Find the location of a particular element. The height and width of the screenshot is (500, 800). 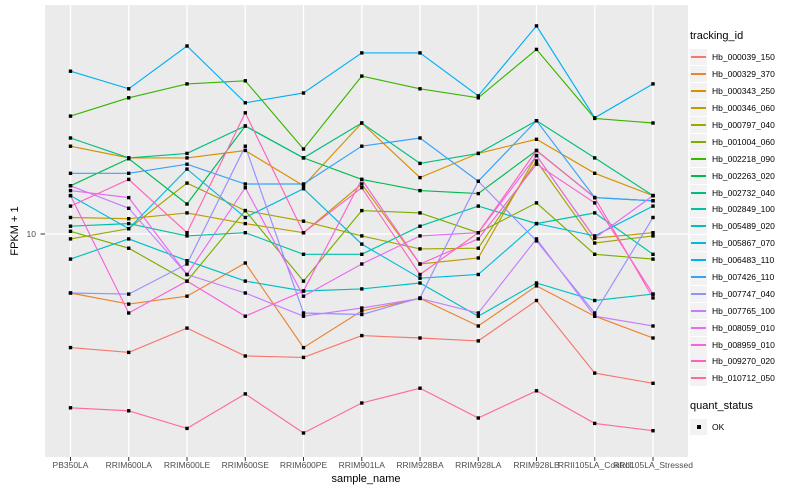

y-tick-label-10: 10 is located at coordinates (31, 234).